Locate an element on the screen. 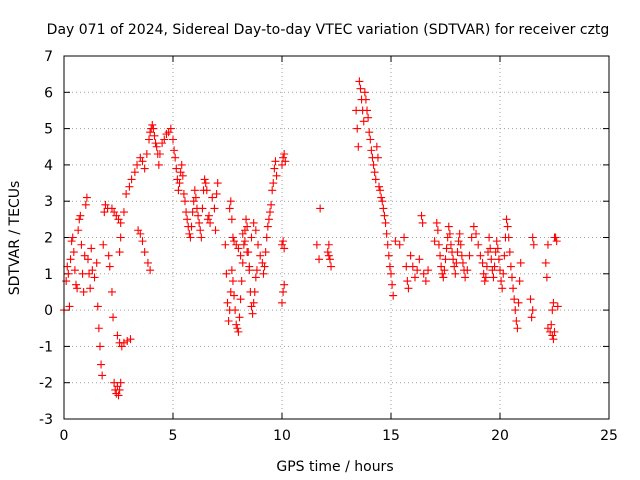 The image size is (640, 480). y-axis-label: SDTVAR / TECUs is located at coordinates (15, 238).